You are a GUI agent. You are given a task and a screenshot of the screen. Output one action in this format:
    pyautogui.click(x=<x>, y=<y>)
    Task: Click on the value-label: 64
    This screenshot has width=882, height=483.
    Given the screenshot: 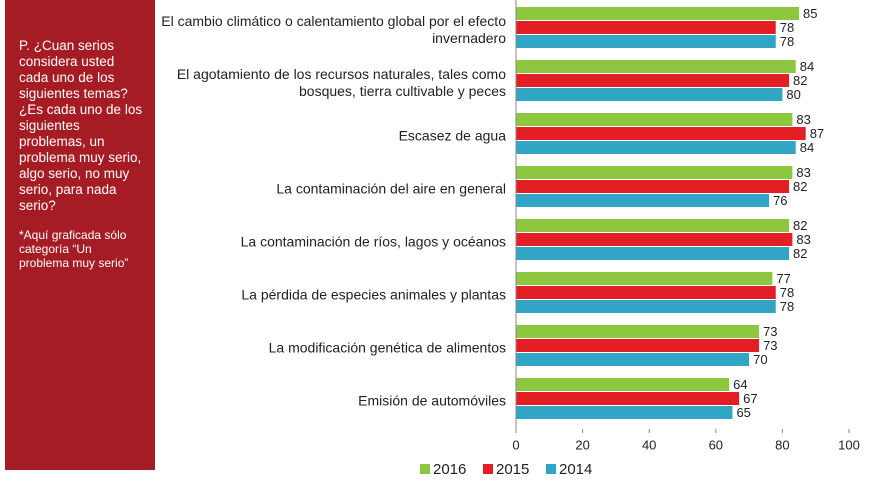 What is the action you would take?
    pyautogui.click(x=740, y=384)
    